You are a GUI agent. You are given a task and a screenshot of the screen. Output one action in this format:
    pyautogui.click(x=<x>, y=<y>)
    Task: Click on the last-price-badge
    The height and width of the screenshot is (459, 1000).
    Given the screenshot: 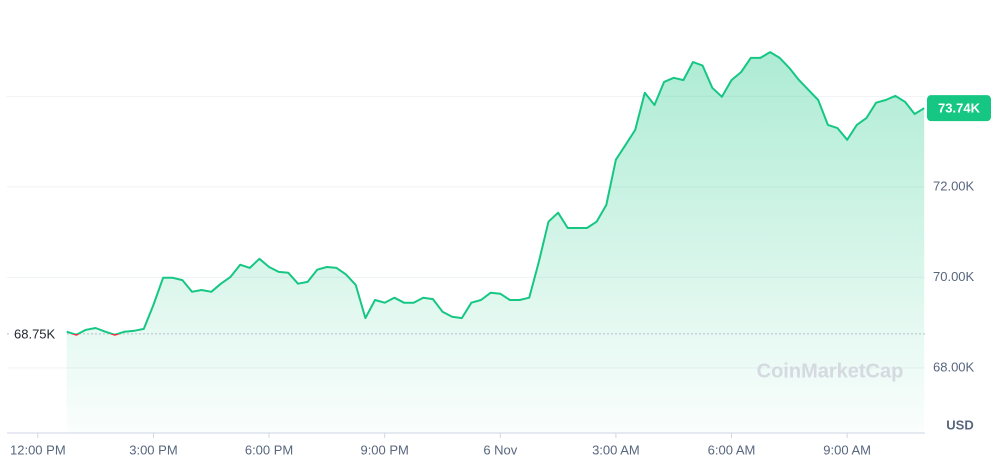 What is the action you would take?
    pyautogui.click(x=959, y=108)
    